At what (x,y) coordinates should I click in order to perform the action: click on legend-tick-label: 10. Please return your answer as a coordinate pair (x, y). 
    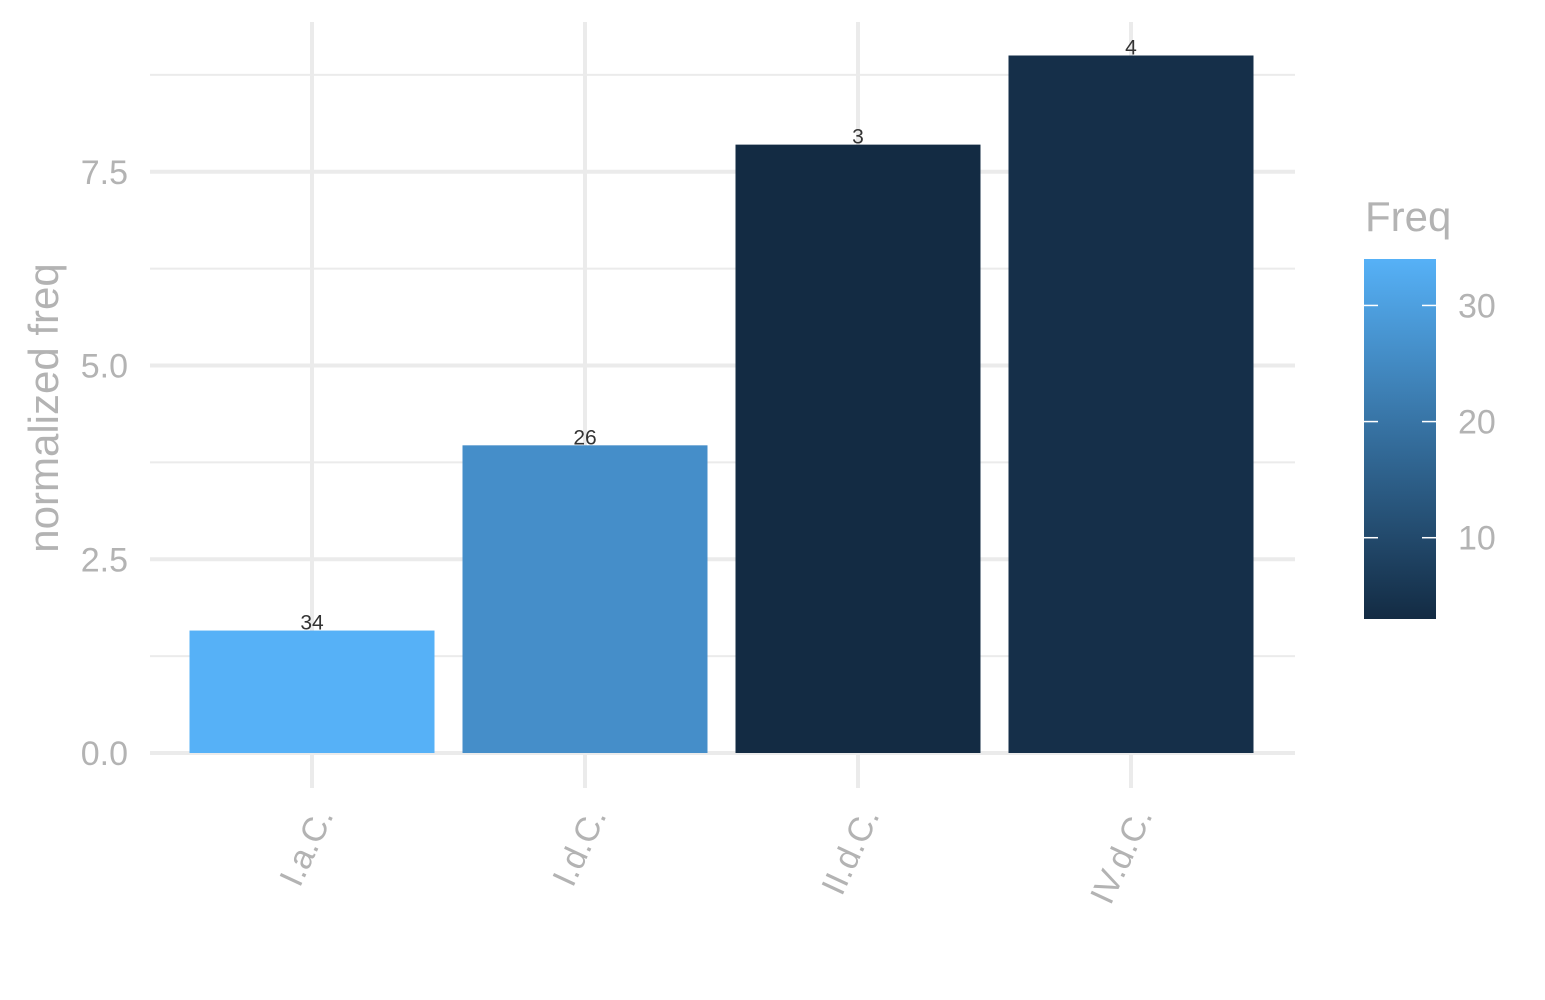
    Looking at the image, I should click on (1477, 539).